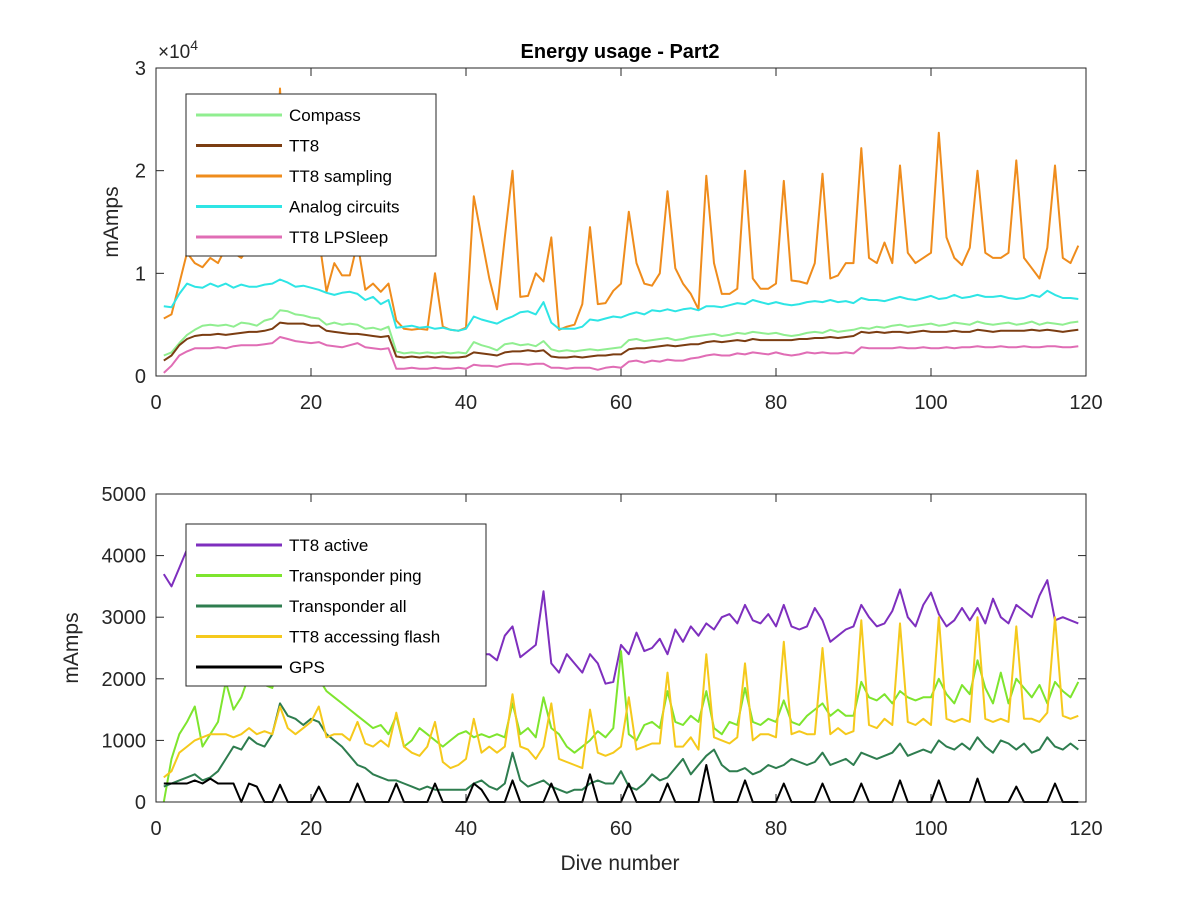 The height and width of the screenshot is (900, 1200). What do you see at coordinates (304, 146) in the screenshot?
I see `legend-label-tt8: TT8` at bounding box center [304, 146].